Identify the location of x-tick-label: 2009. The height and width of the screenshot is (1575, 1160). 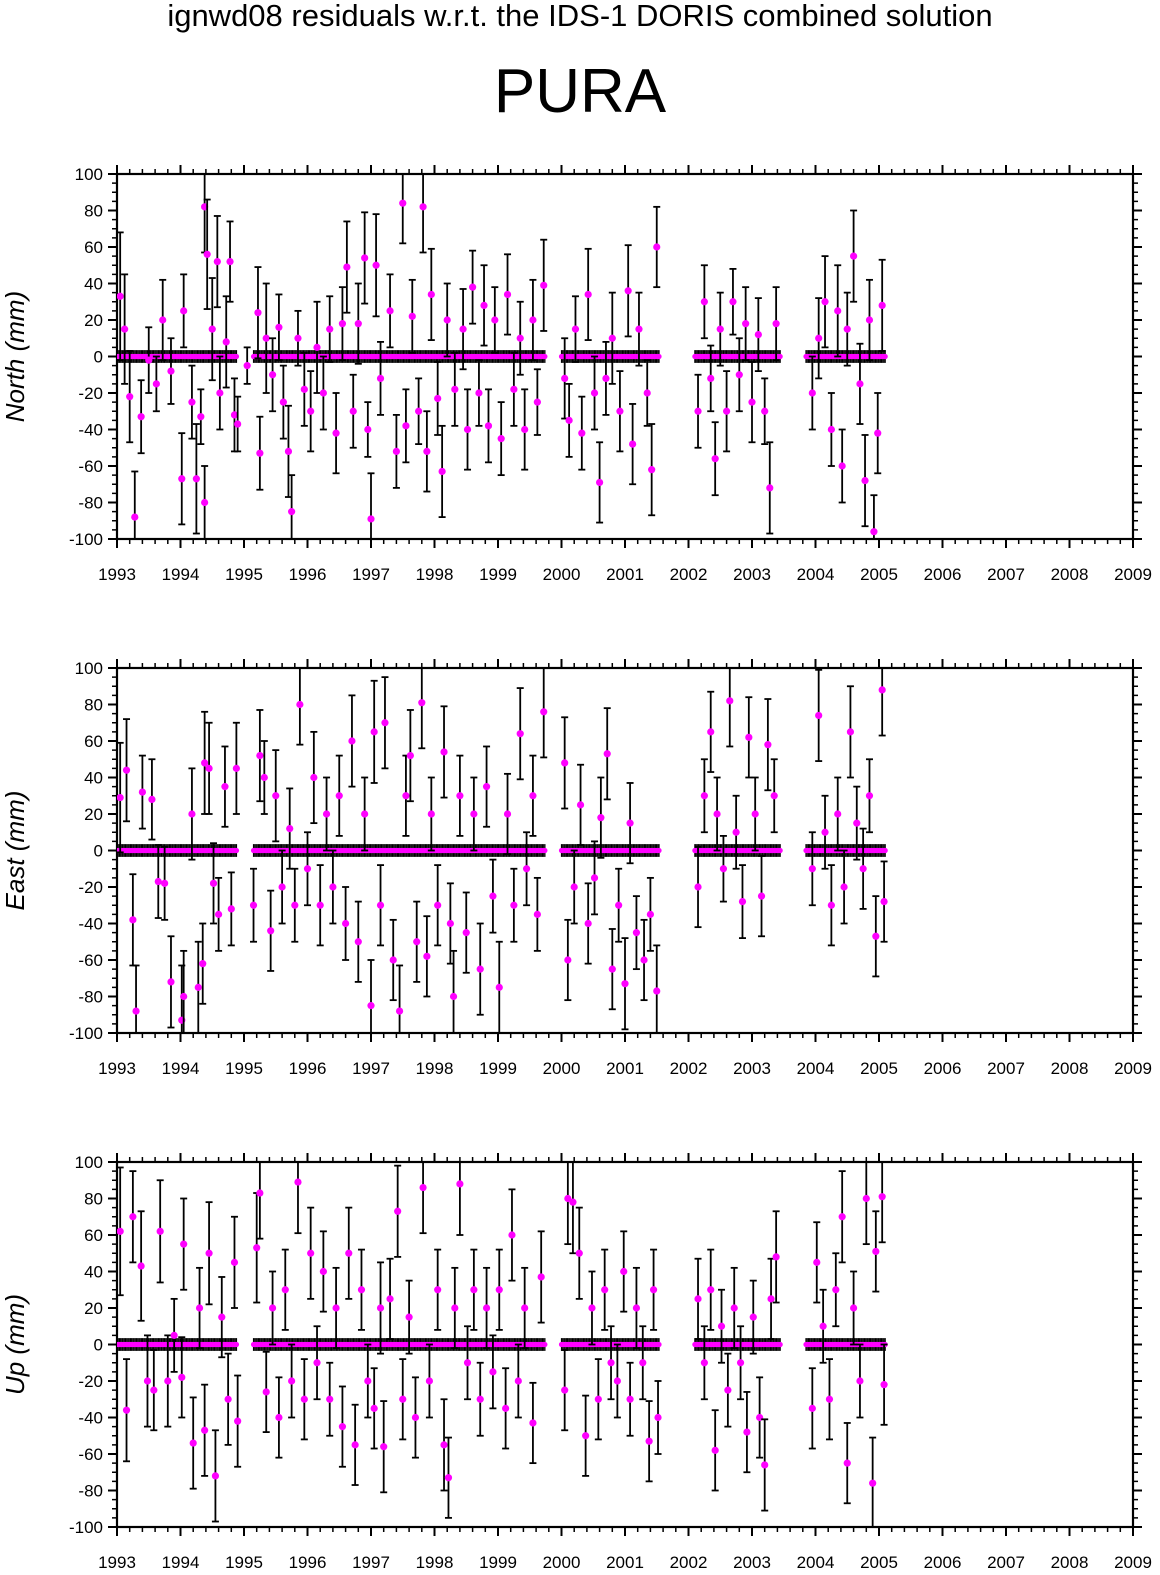
(1133, 574).